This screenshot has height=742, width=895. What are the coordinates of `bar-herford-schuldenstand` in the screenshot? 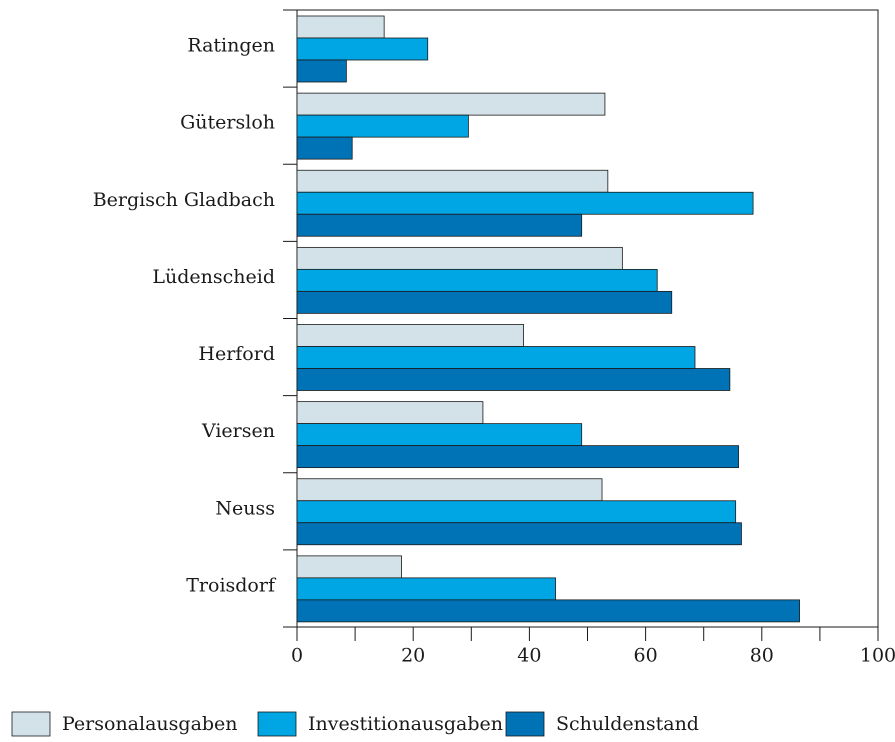 It's located at (513, 379).